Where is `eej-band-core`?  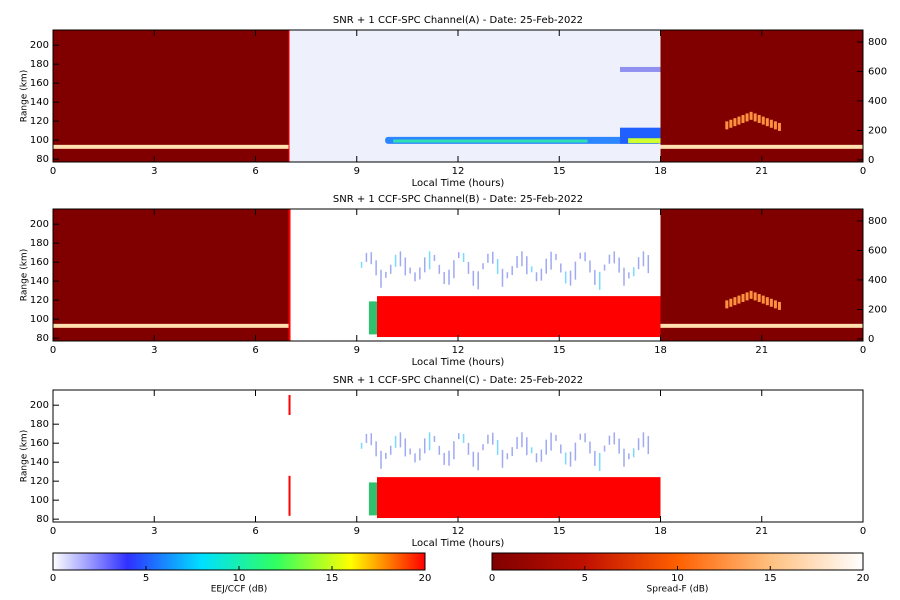 eej-band-core is located at coordinates (644, 141).